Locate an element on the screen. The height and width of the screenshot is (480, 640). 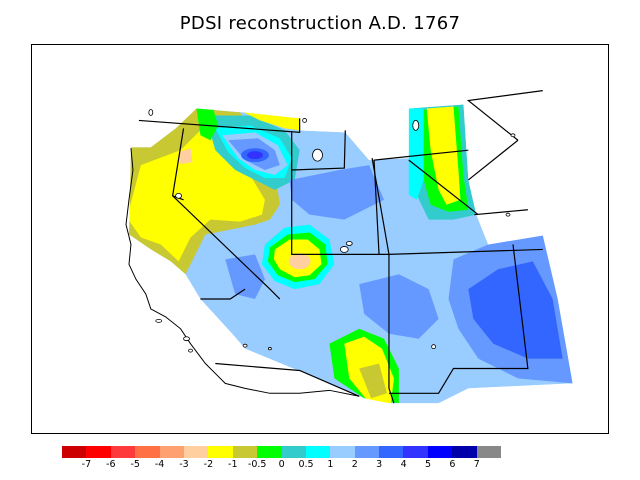
colorbar-tick-label: -6 is located at coordinates (110, 464).